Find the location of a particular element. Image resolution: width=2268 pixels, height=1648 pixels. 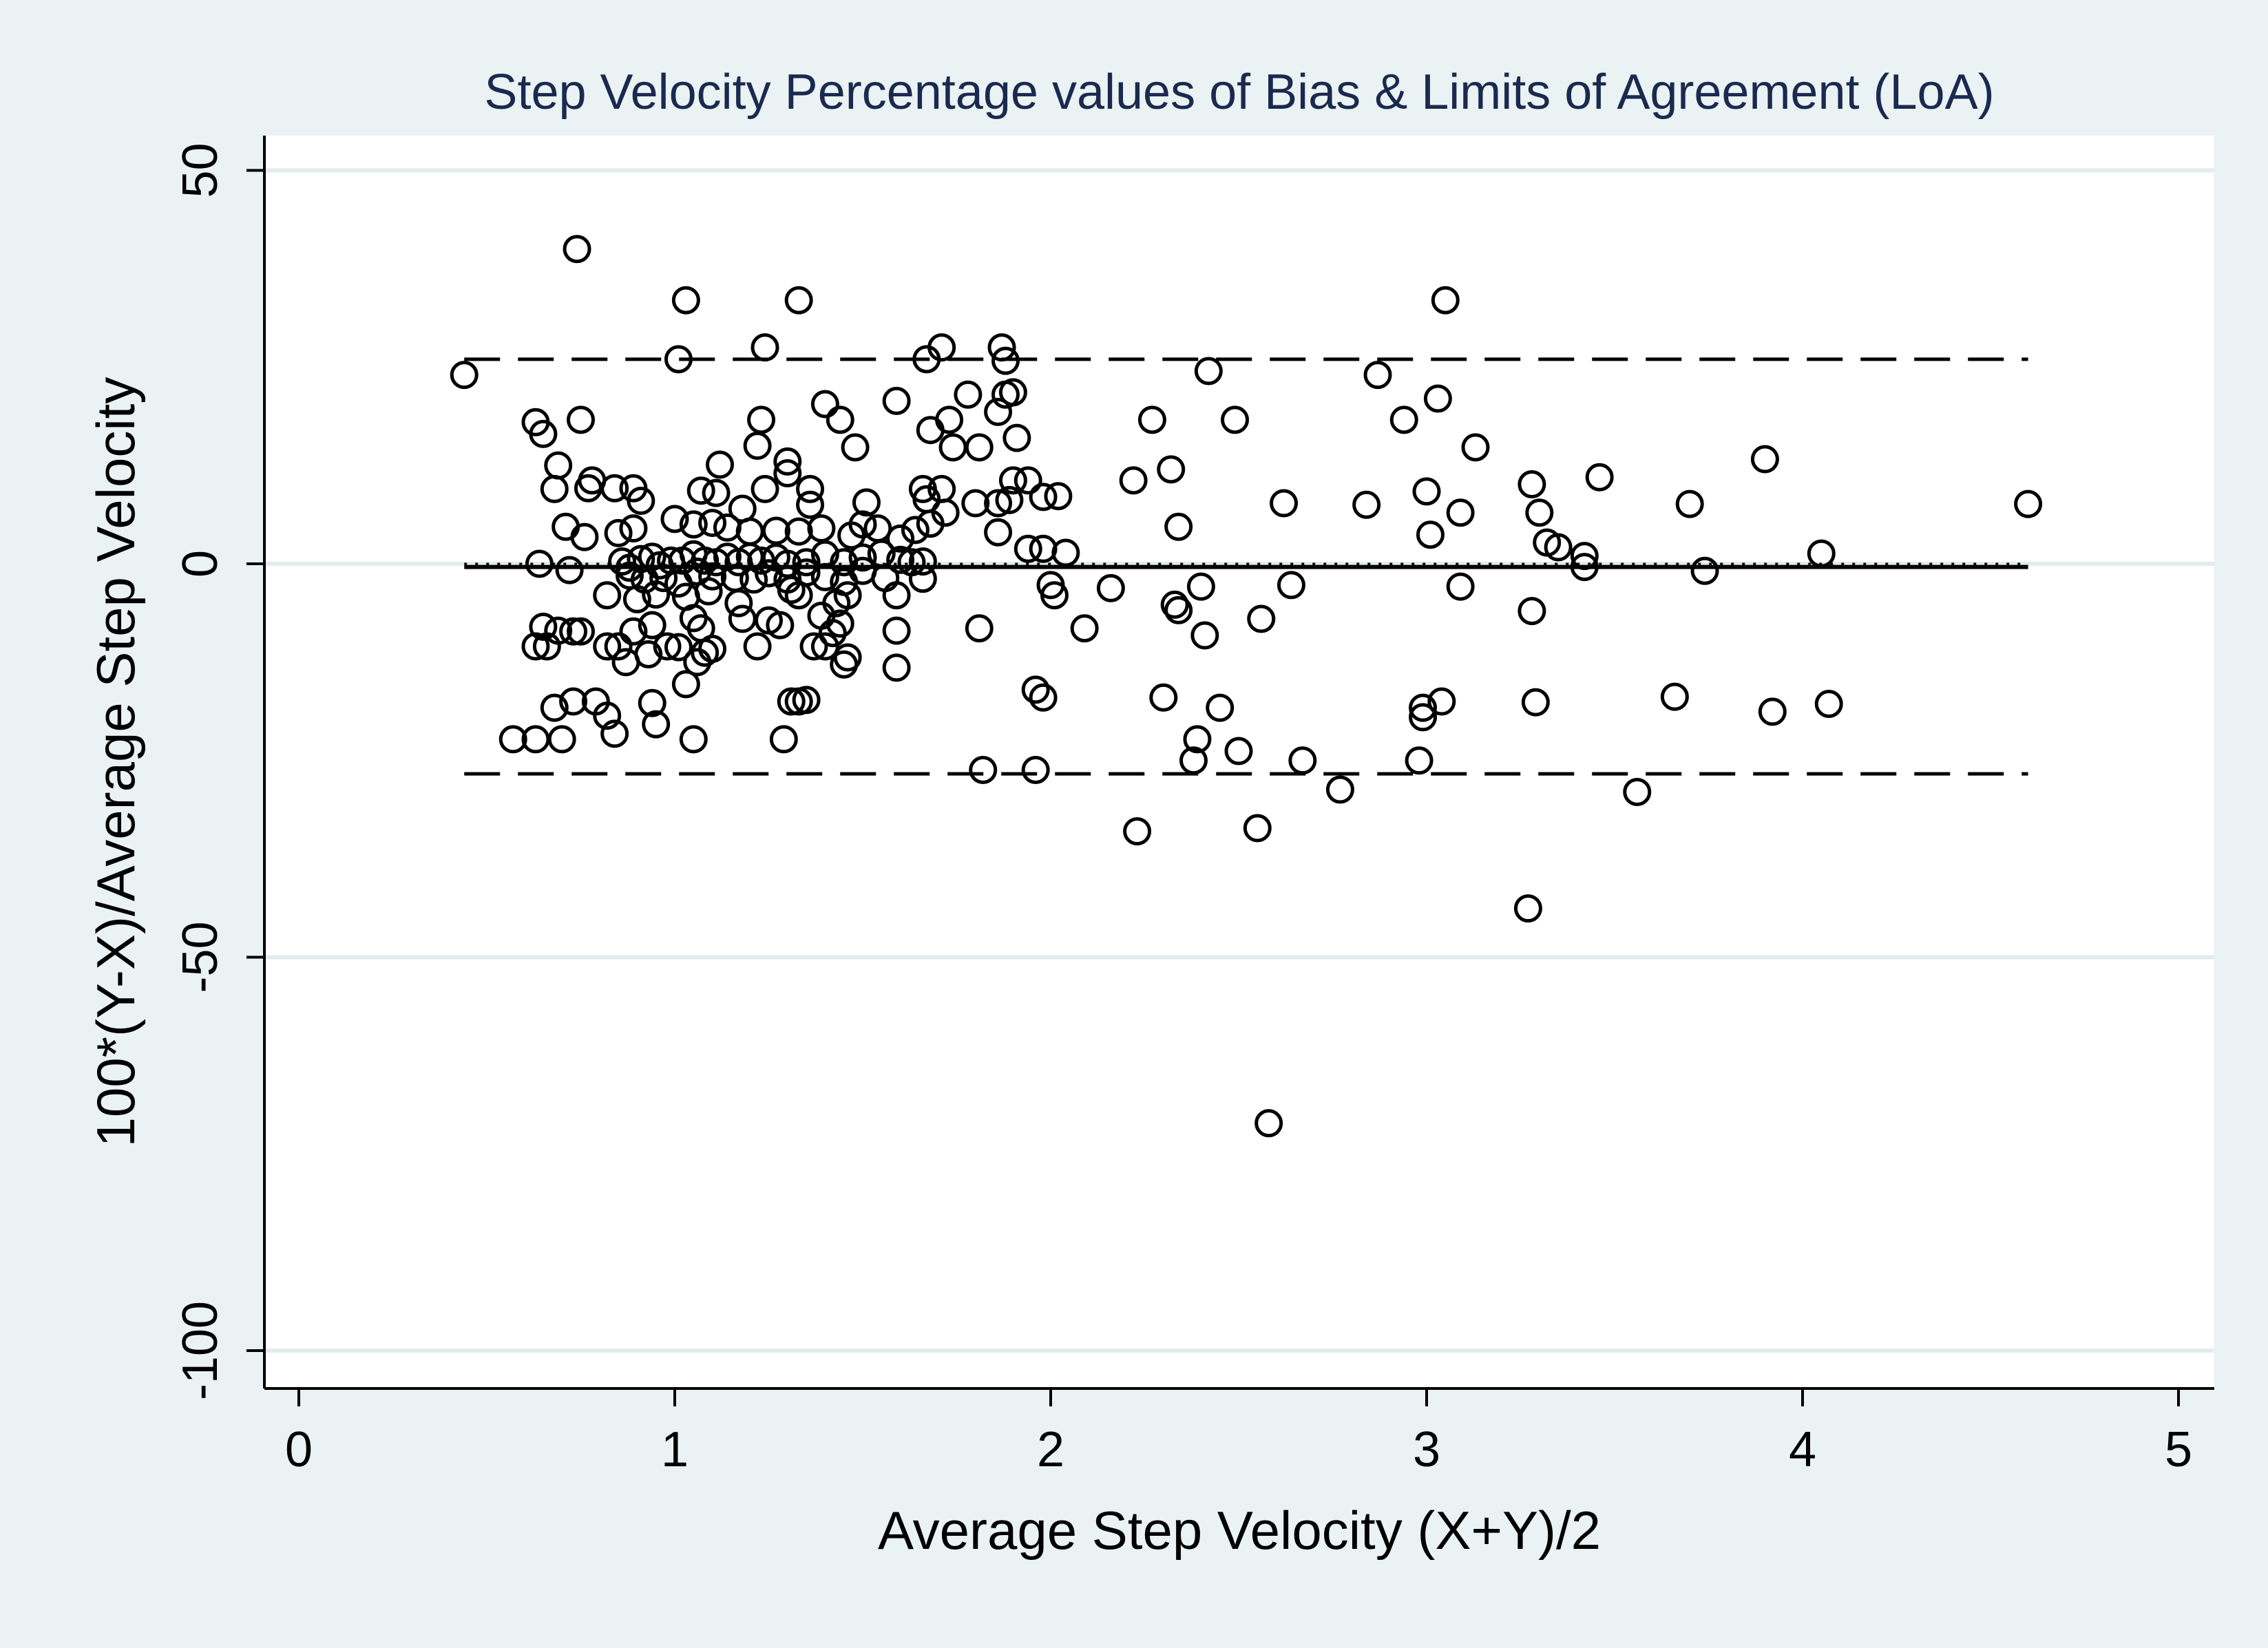

y-tick-label-0: 0 is located at coordinates (200, 564).